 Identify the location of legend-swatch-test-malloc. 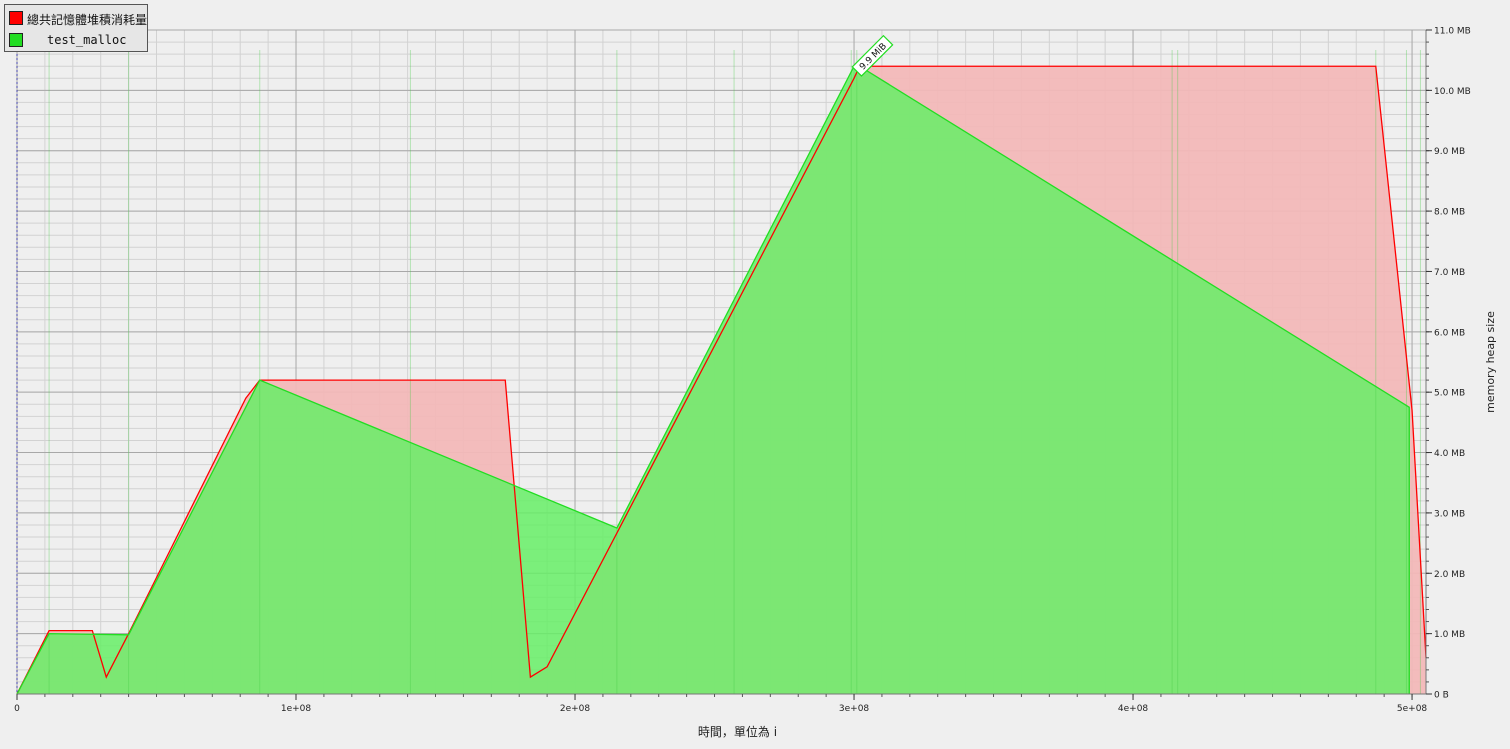
(16, 40).